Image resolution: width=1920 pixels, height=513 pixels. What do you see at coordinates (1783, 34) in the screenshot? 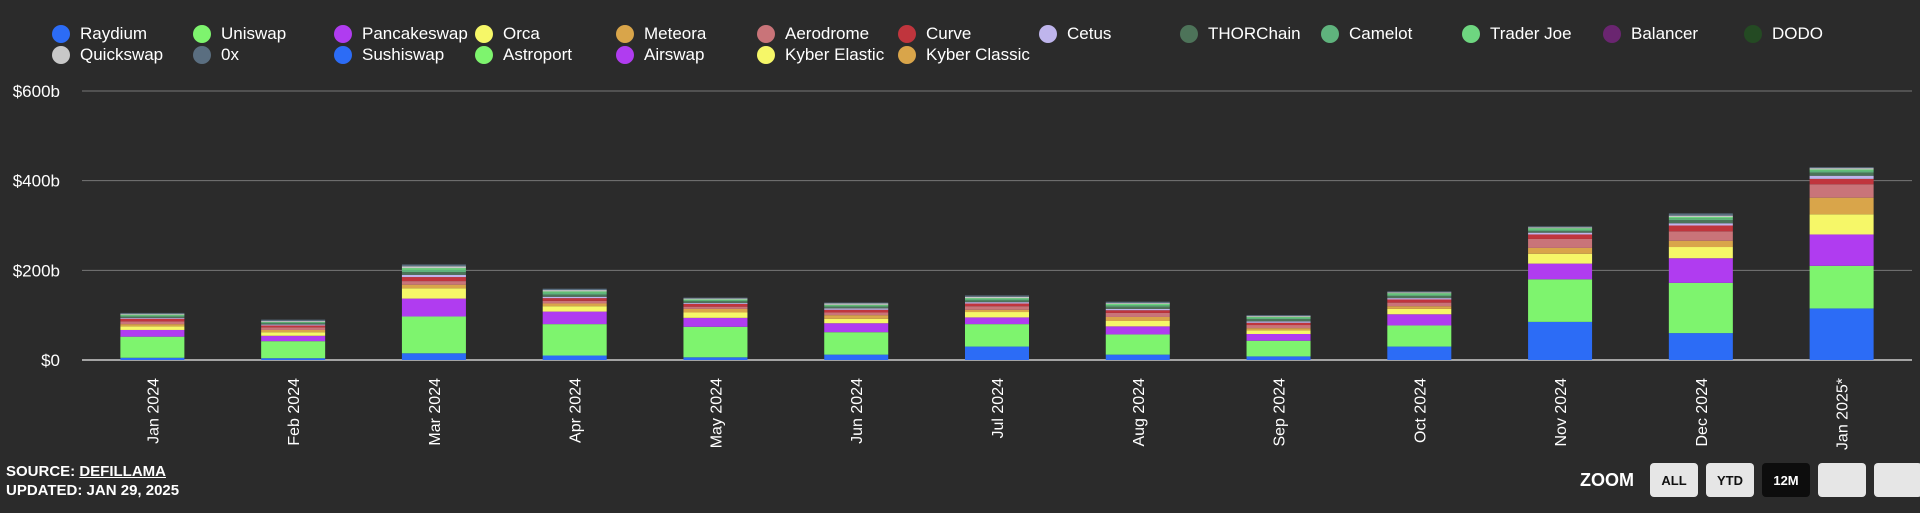
I see `legend-item-dodo: DODO` at bounding box center [1783, 34].